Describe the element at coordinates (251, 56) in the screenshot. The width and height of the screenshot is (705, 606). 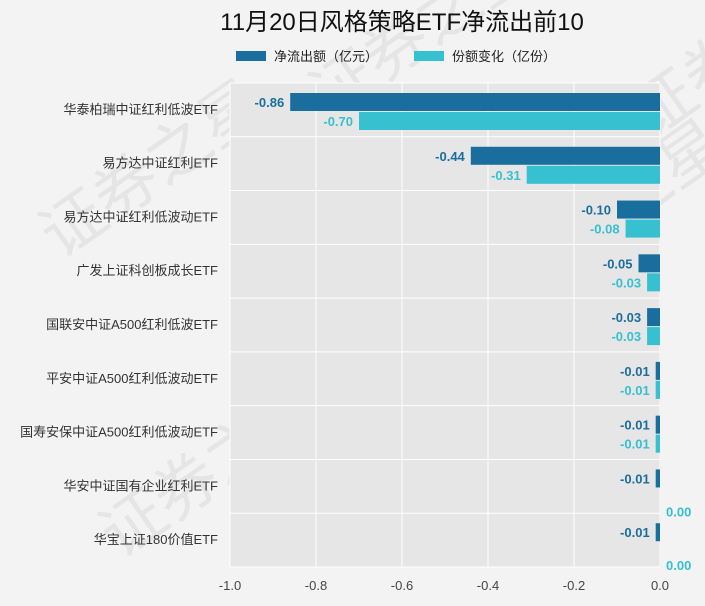
I see `legend-swatch-outflow` at that location.